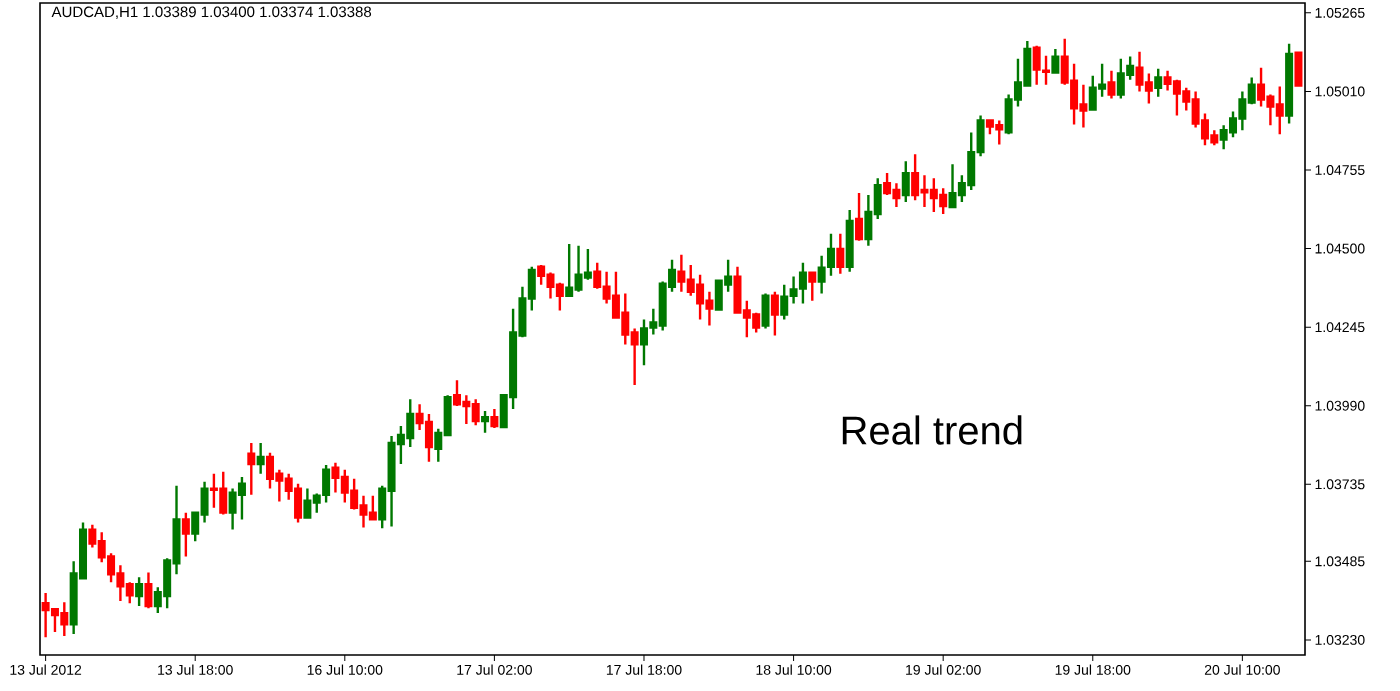  Describe the element at coordinates (1340, 248) in the screenshot. I see `y-tick-label: 1.04500` at that location.